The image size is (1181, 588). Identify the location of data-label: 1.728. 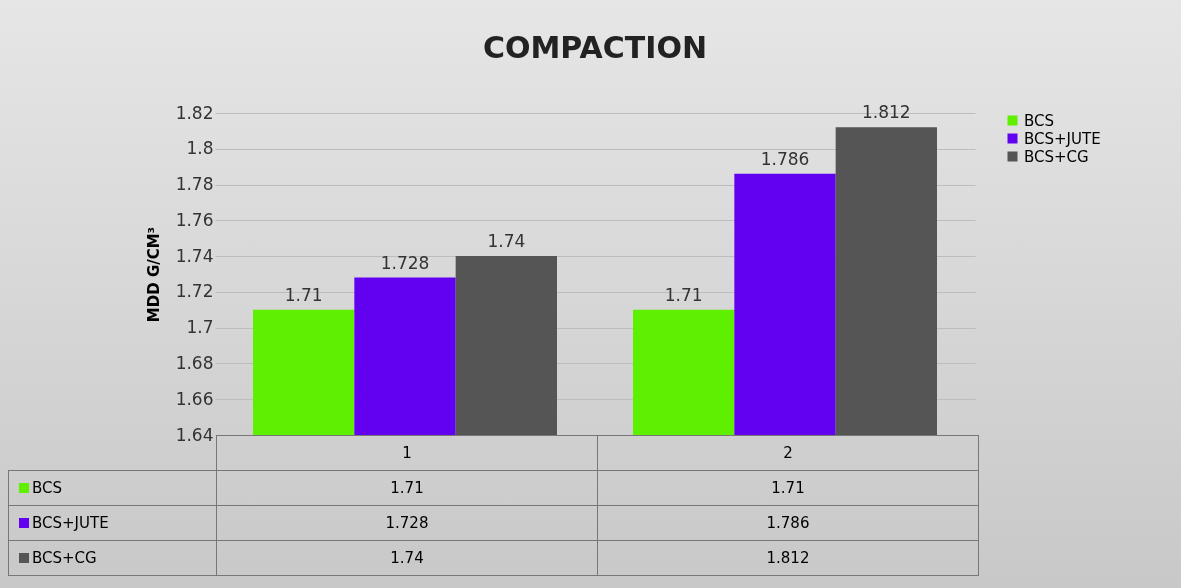
(407, 523).